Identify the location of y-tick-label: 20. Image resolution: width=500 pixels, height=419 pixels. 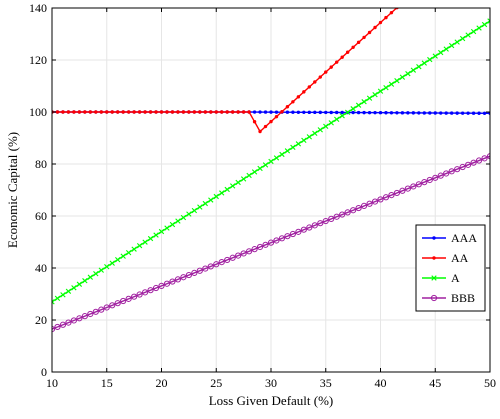
(41, 320).